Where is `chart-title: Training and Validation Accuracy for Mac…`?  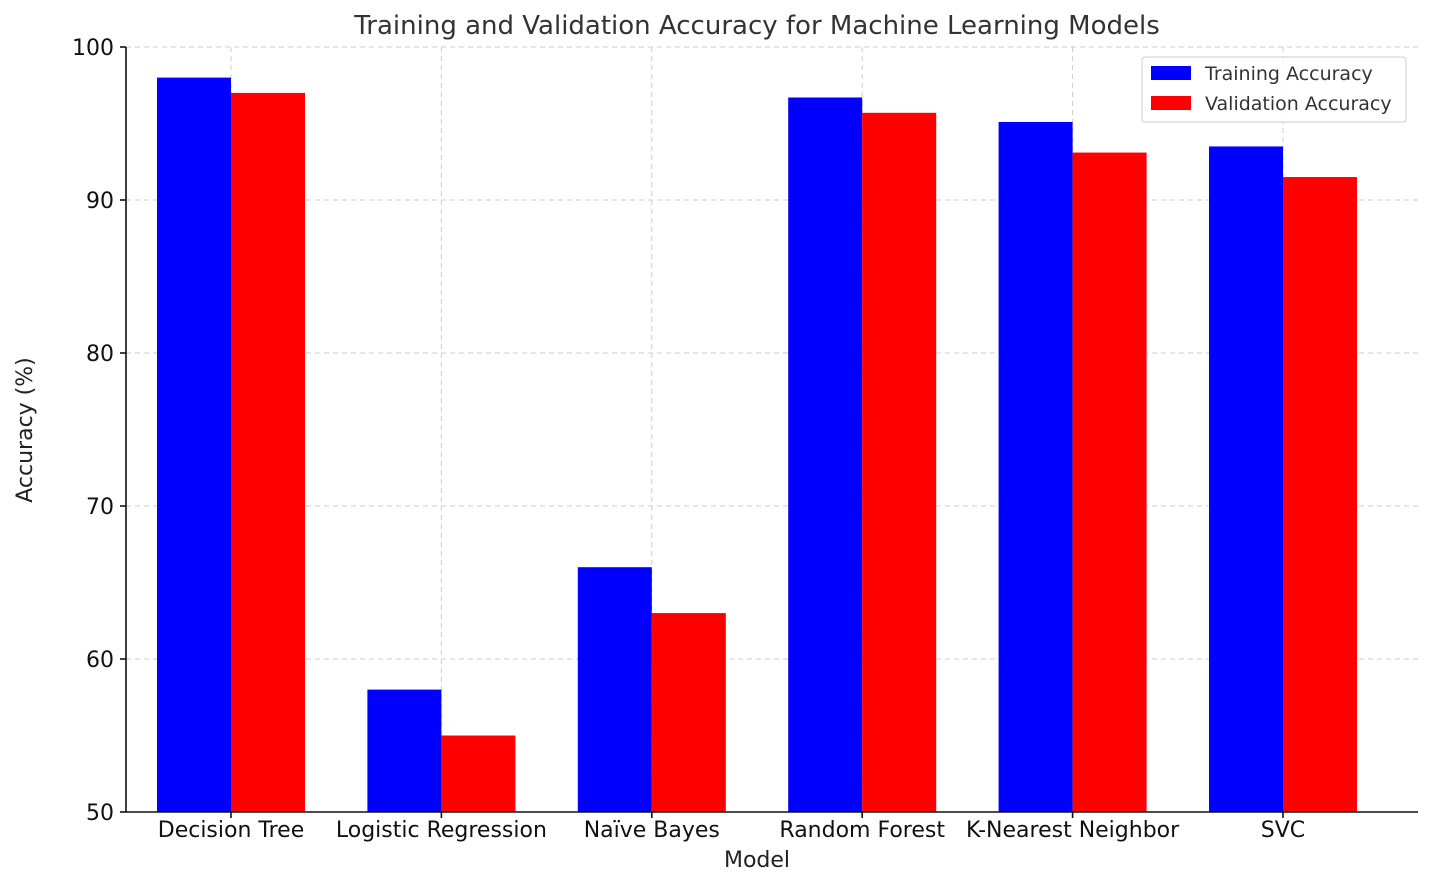 chart-title: Training and Validation Accuracy for Mac… is located at coordinates (756, 26).